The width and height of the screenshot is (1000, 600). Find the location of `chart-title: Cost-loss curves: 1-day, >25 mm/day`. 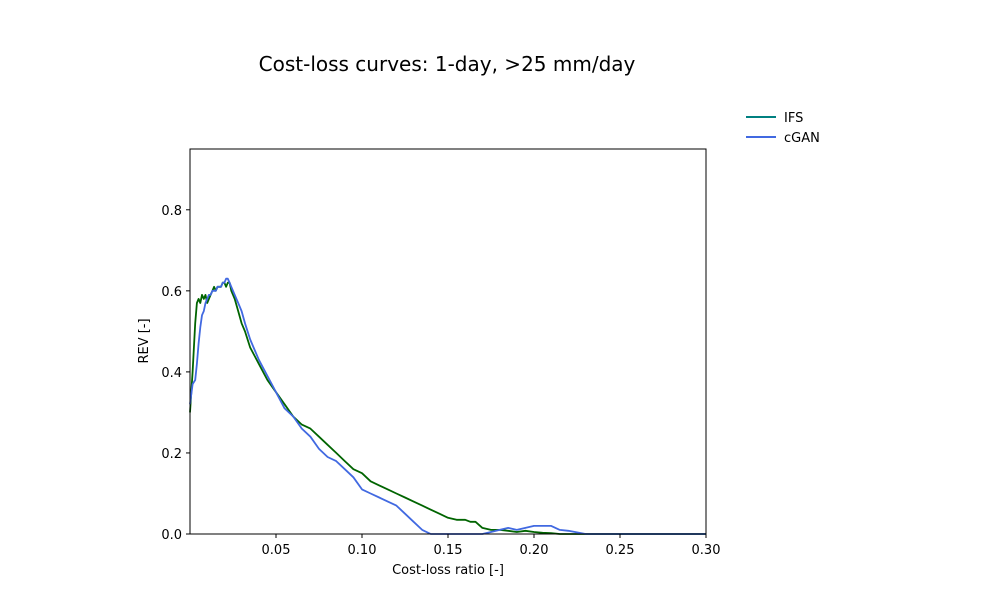

chart-title: Cost-loss curves: 1-day, >25 mm/day is located at coordinates (447, 64).